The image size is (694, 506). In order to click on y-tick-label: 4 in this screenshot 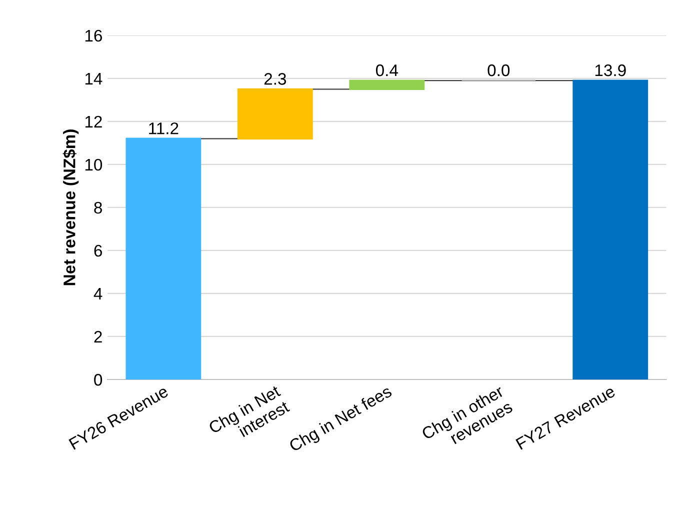, I will do `click(98, 294)`.